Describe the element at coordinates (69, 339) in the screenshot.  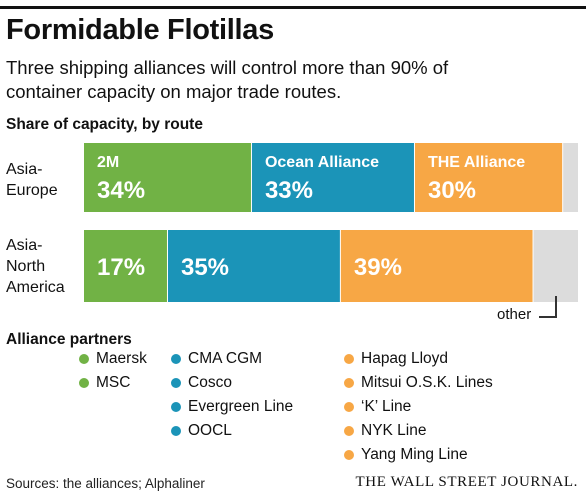
I see `partners-section-heading: Alliance partners` at that location.